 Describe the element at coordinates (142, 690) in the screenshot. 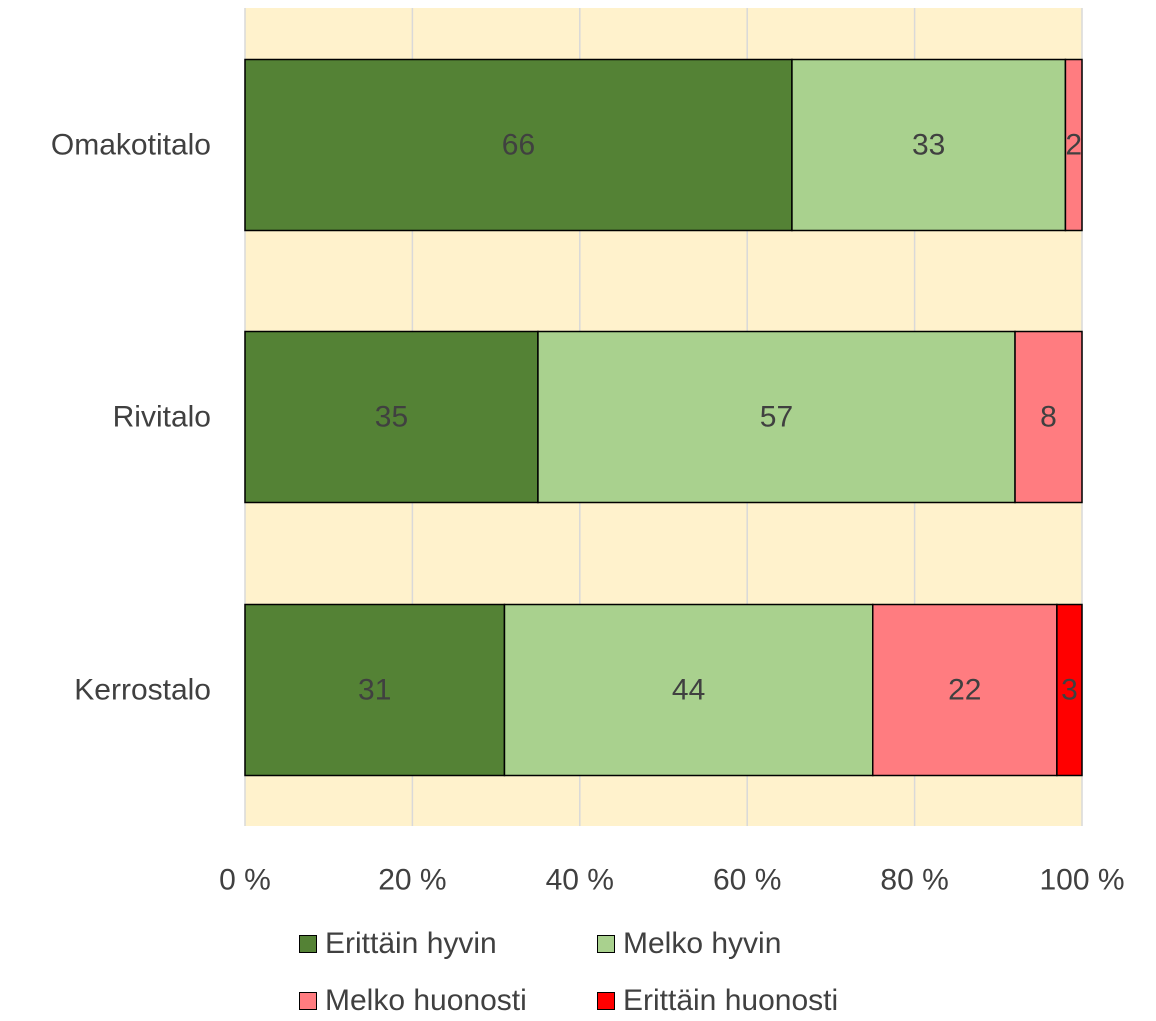

I see `category-label: Kerrostalo` at that location.